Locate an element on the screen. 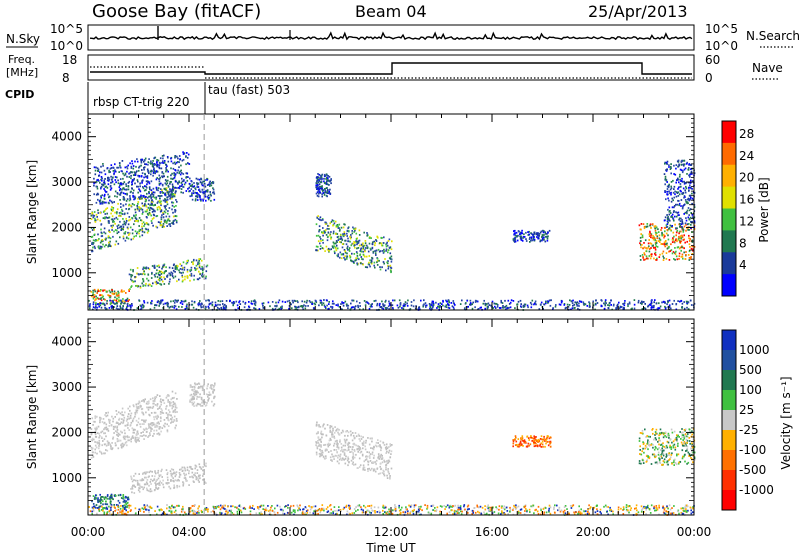 Image resolution: width=800 pixels, height=554 pixels. nsky-tick-top: 10^5 is located at coordinates (66, 29).